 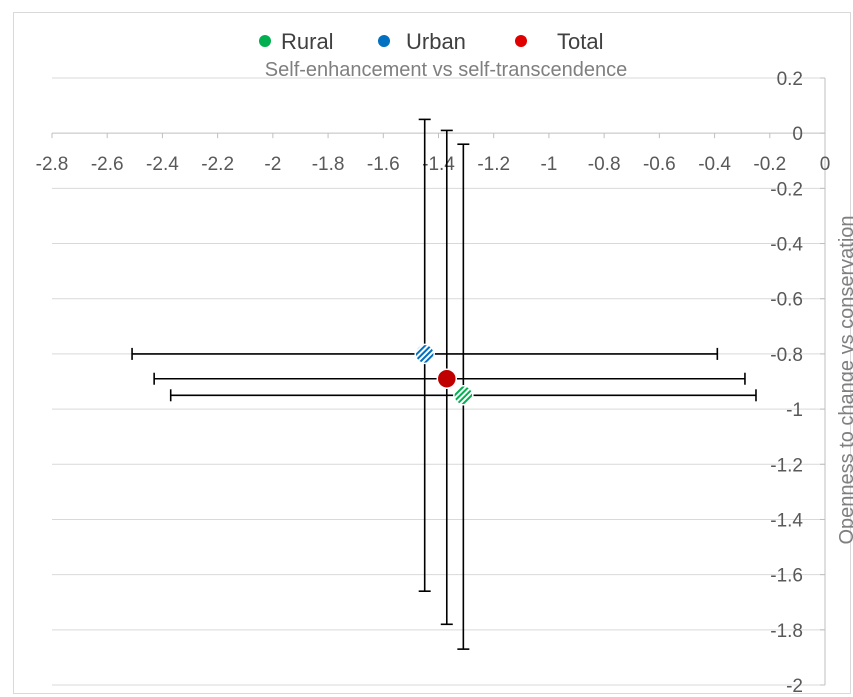 What do you see at coordinates (521, 41) in the screenshot?
I see `legend-marker-total` at bounding box center [521, 41].